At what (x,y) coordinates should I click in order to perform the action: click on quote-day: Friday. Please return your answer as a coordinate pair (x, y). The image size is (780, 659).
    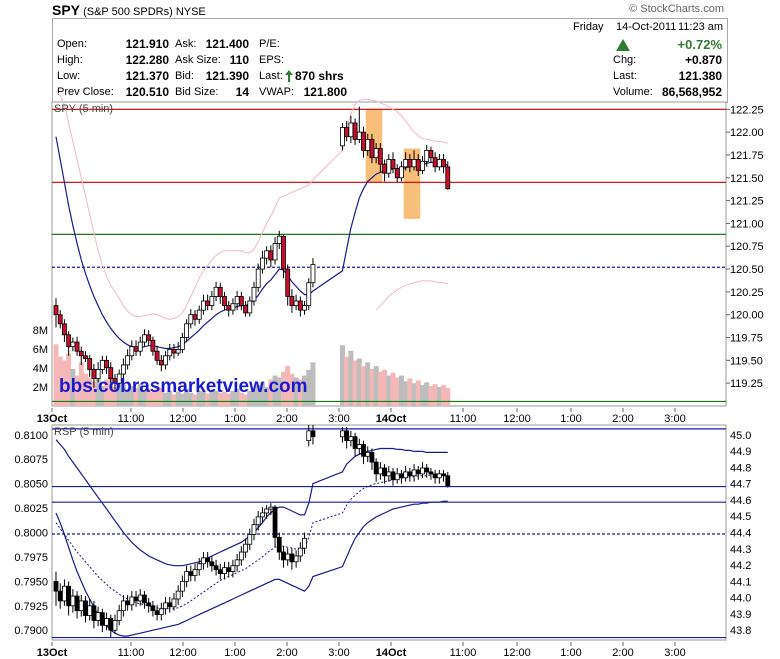
    Looking at the image, I should click on (588, 27).